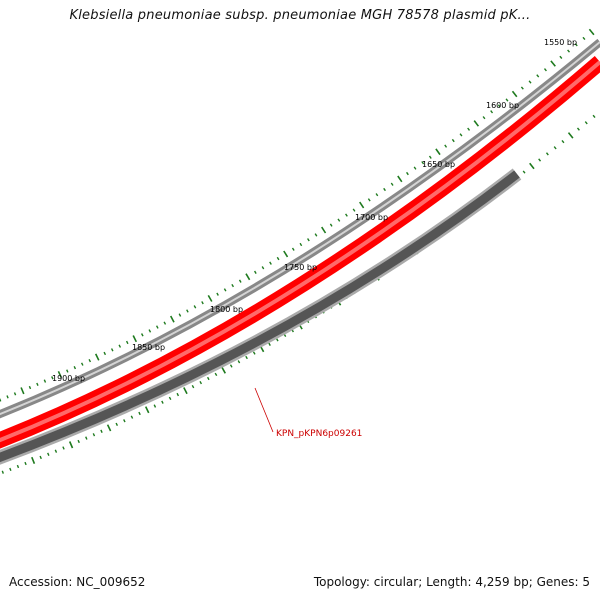 The image size is (600, 600). I want to click on accession-text: Accession: NC_009652, so click(77, 582).